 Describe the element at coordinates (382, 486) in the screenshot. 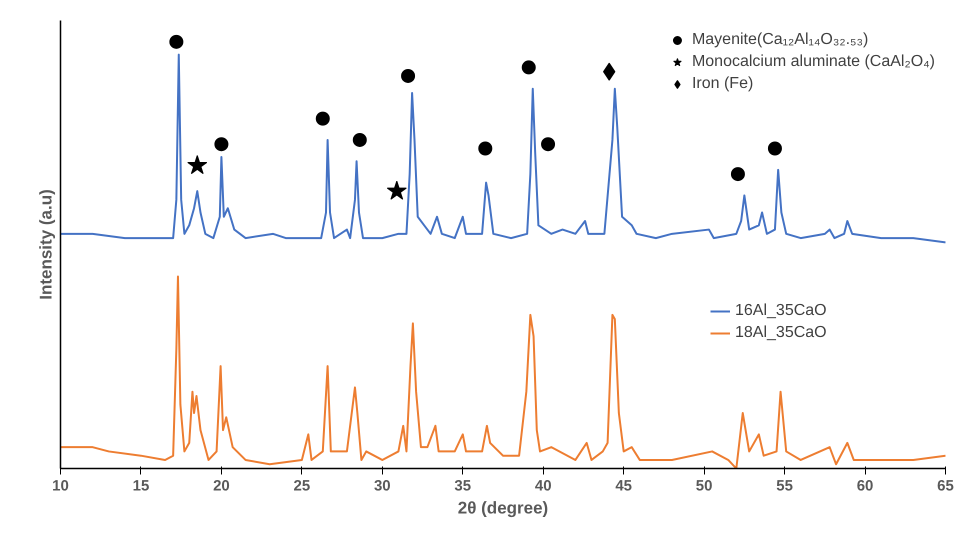

I see `x-tick-label: 30` at that location.